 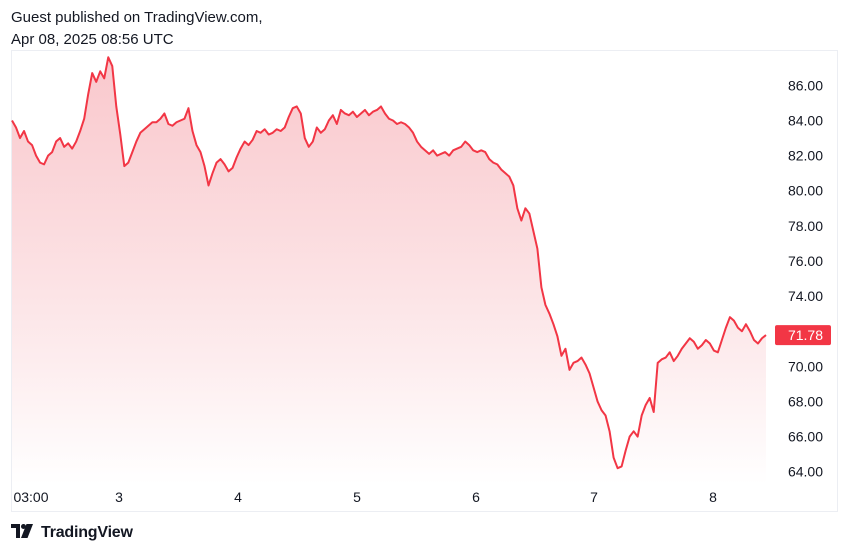 What do you see at coordinates (805, 402) in the screenshot?
I see `y-tick-label: 68.00` at bounding box center [805, 402].